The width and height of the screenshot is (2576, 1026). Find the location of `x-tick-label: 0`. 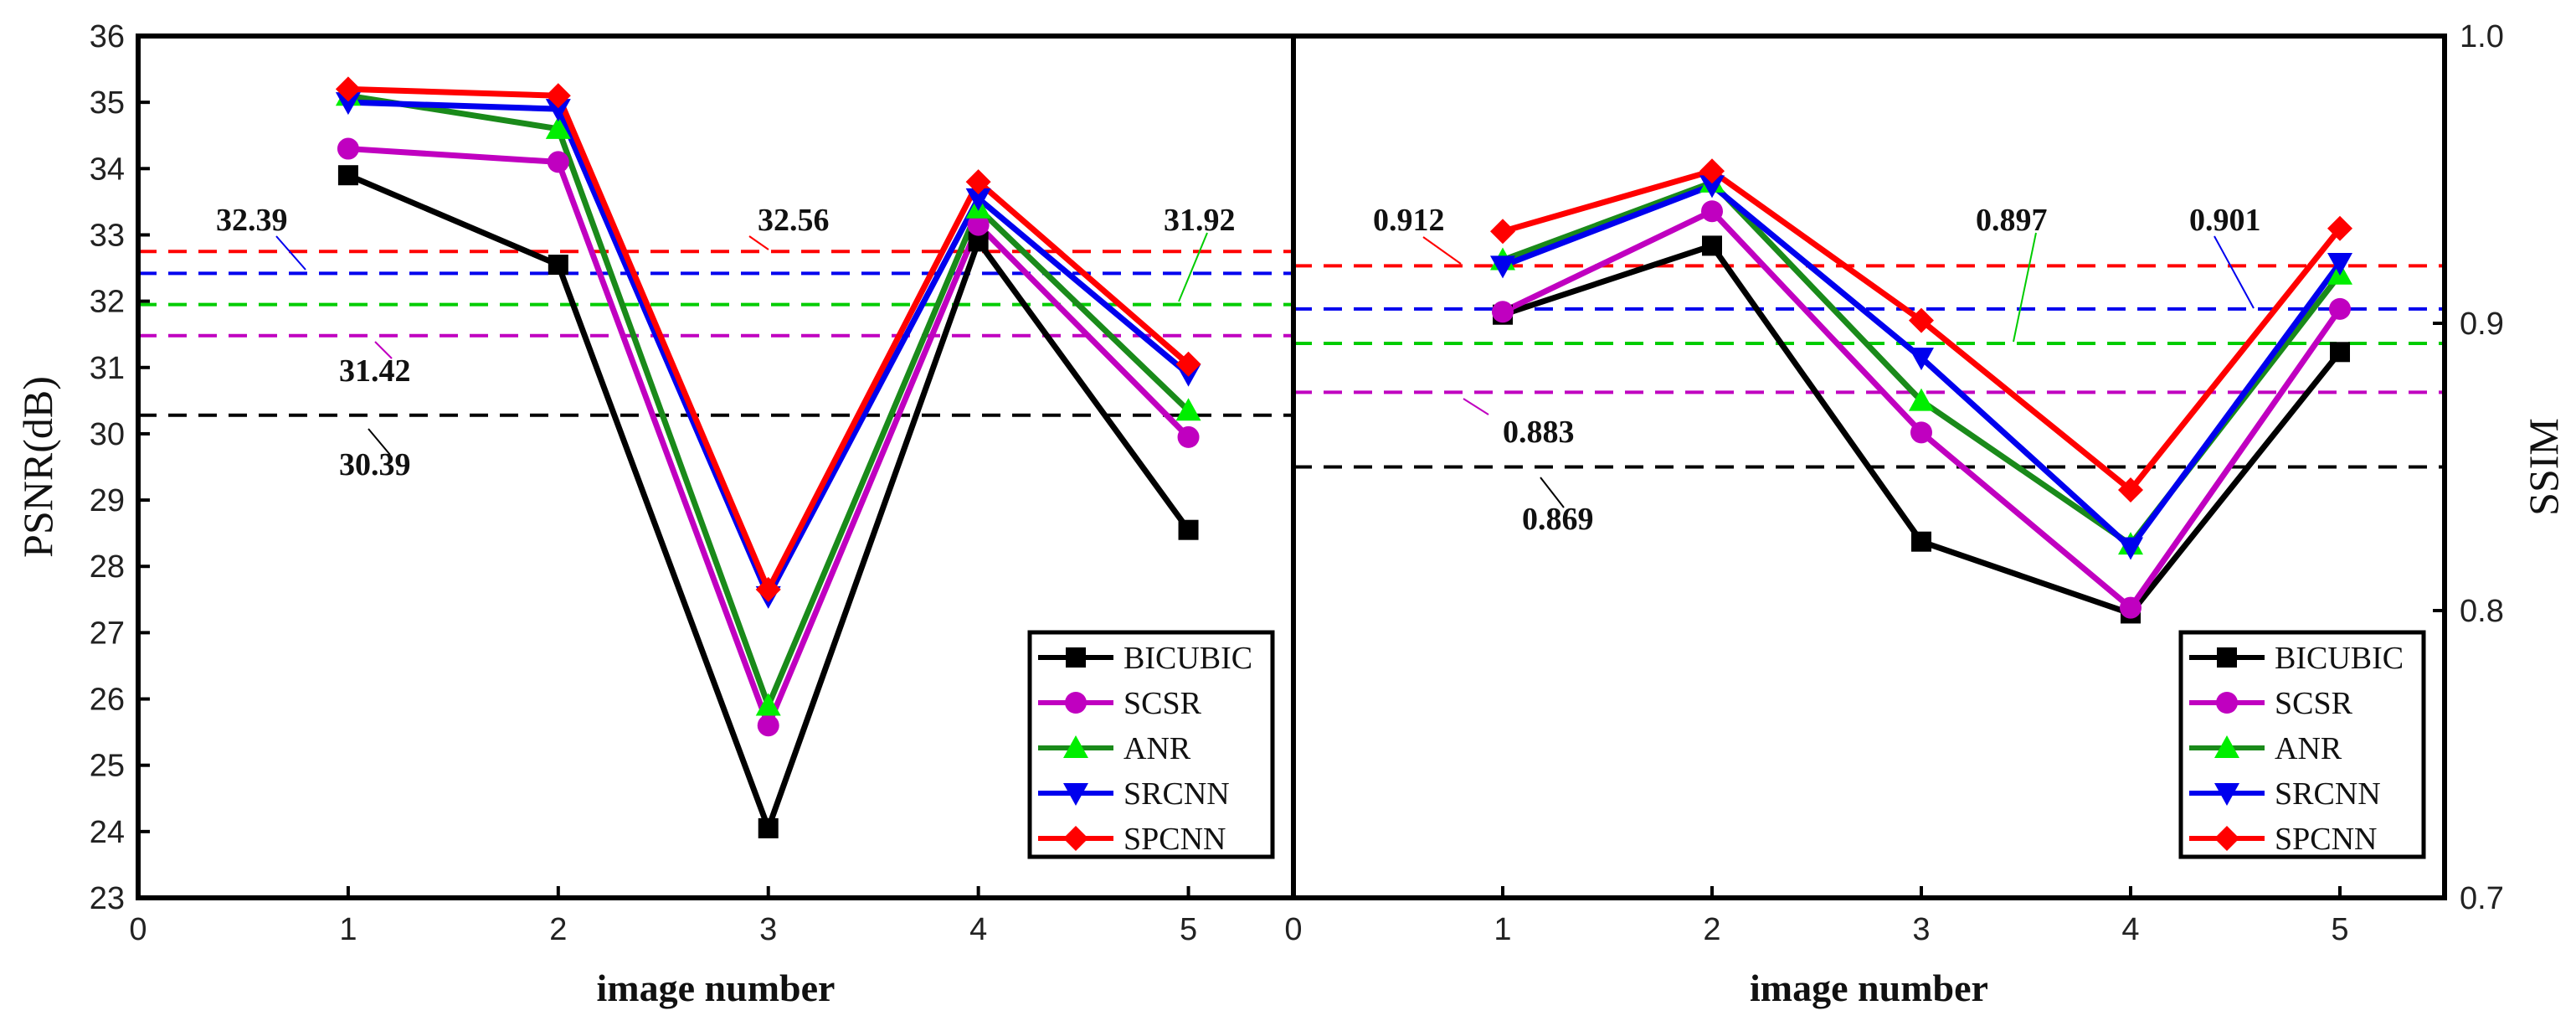

x-tick-label: 0 is located at coordinates (138, 929).